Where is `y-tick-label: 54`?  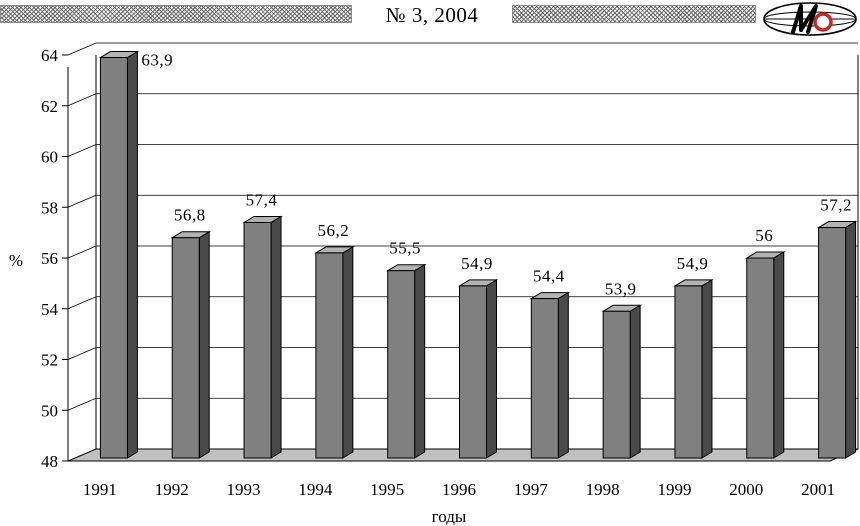 y-tick-label: 54 is located at coordinates (50, 309).